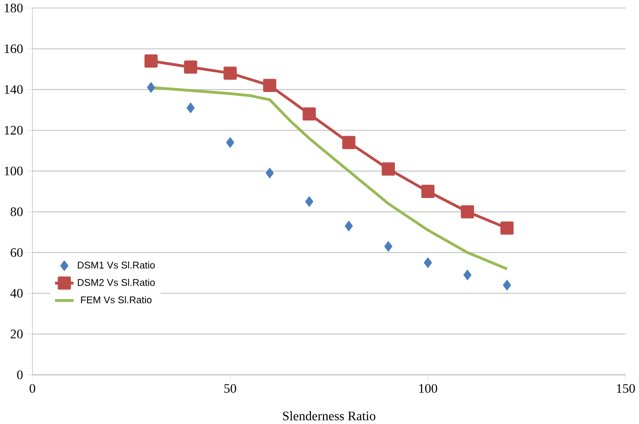 The image size is (639, 424). Describe the element at coordinates (13, 130) in the screenshot. I see `y-tick-label: 120` at that location.